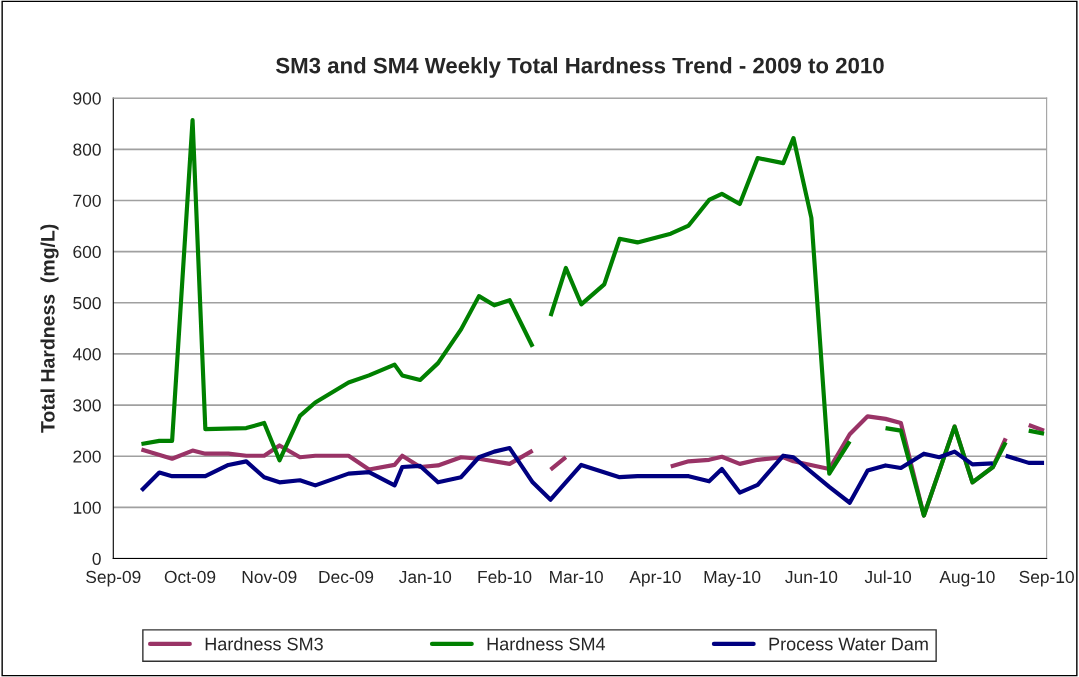 The image size is (1079, 677). Describe the element at coordinates (87, 200) in the screenshot. I see `y-tick-label: 700` at that location.